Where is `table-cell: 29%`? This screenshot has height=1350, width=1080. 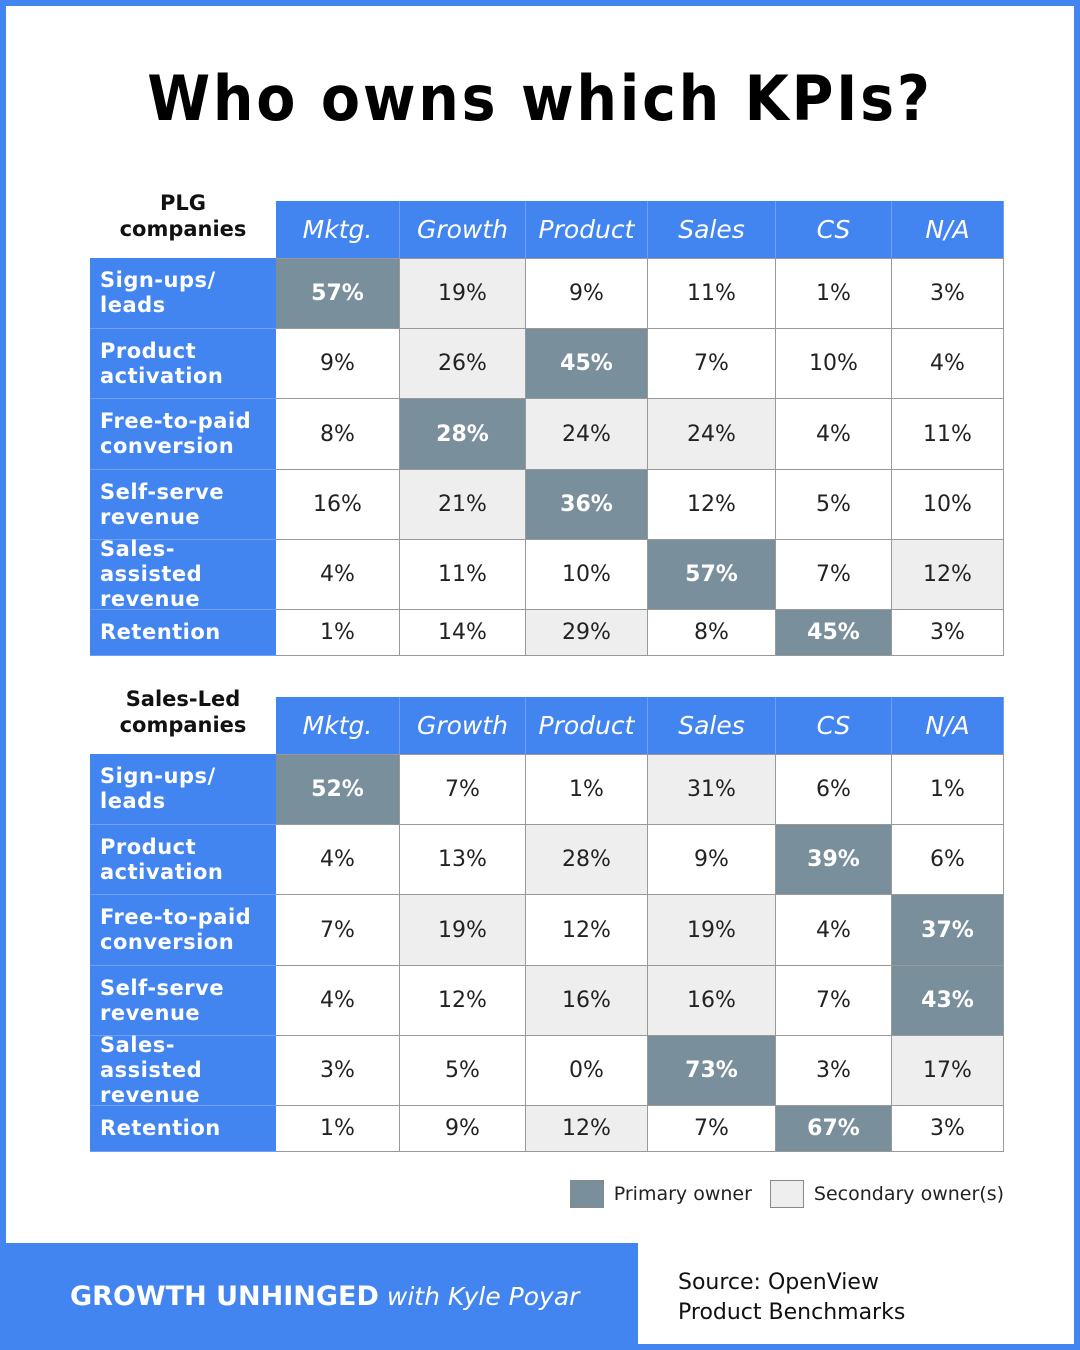 table-cell: 29% is located at coordinates (587, 633).